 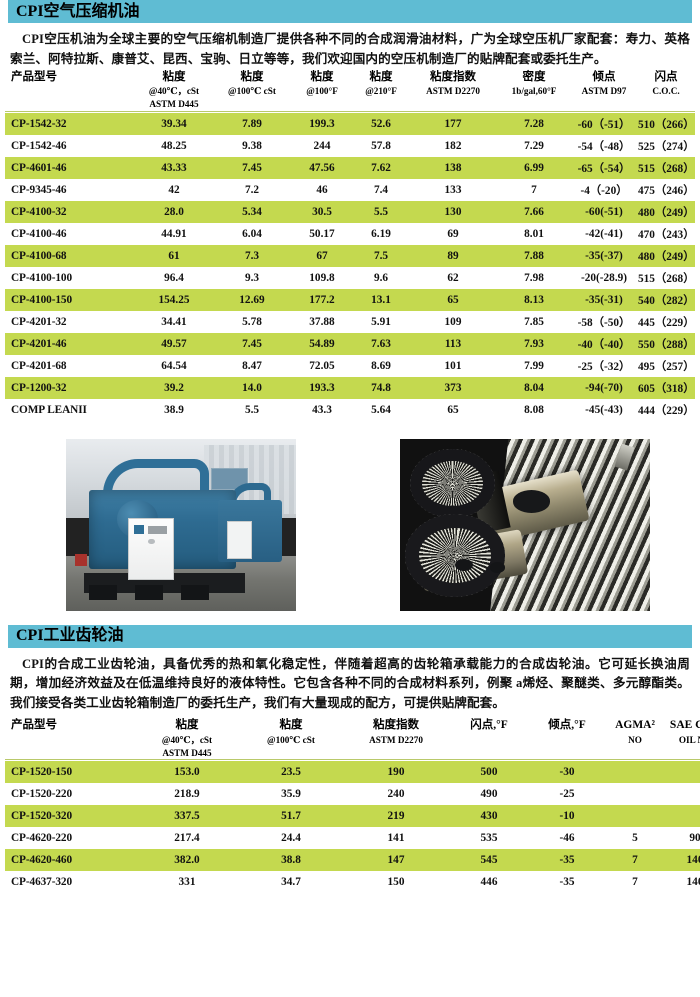 I want to click on table-cell: 445（229）, so click(x=666, y=322).